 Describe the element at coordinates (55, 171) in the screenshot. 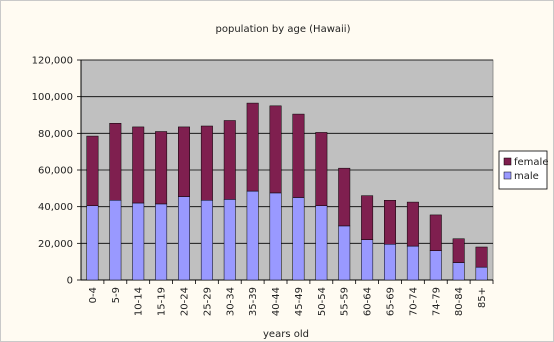

I see `y-tick-label: 60,000` at that location.